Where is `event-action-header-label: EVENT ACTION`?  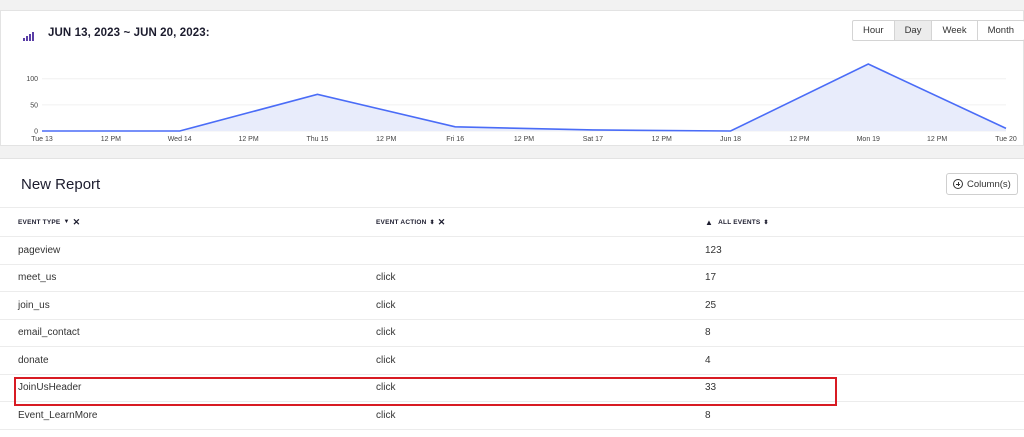
event-action-header-label: EVENT ACTION is located at coordinates (401, 222).